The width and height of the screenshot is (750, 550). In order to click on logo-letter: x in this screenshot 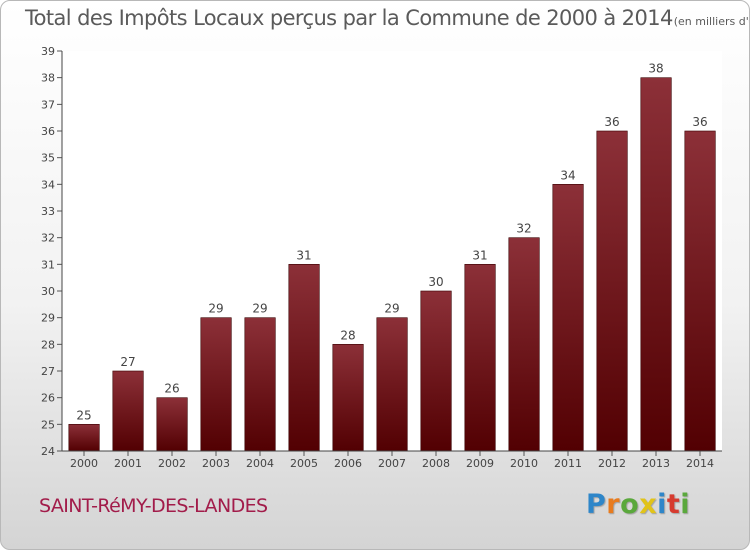, I will do `click(648, 504)`.